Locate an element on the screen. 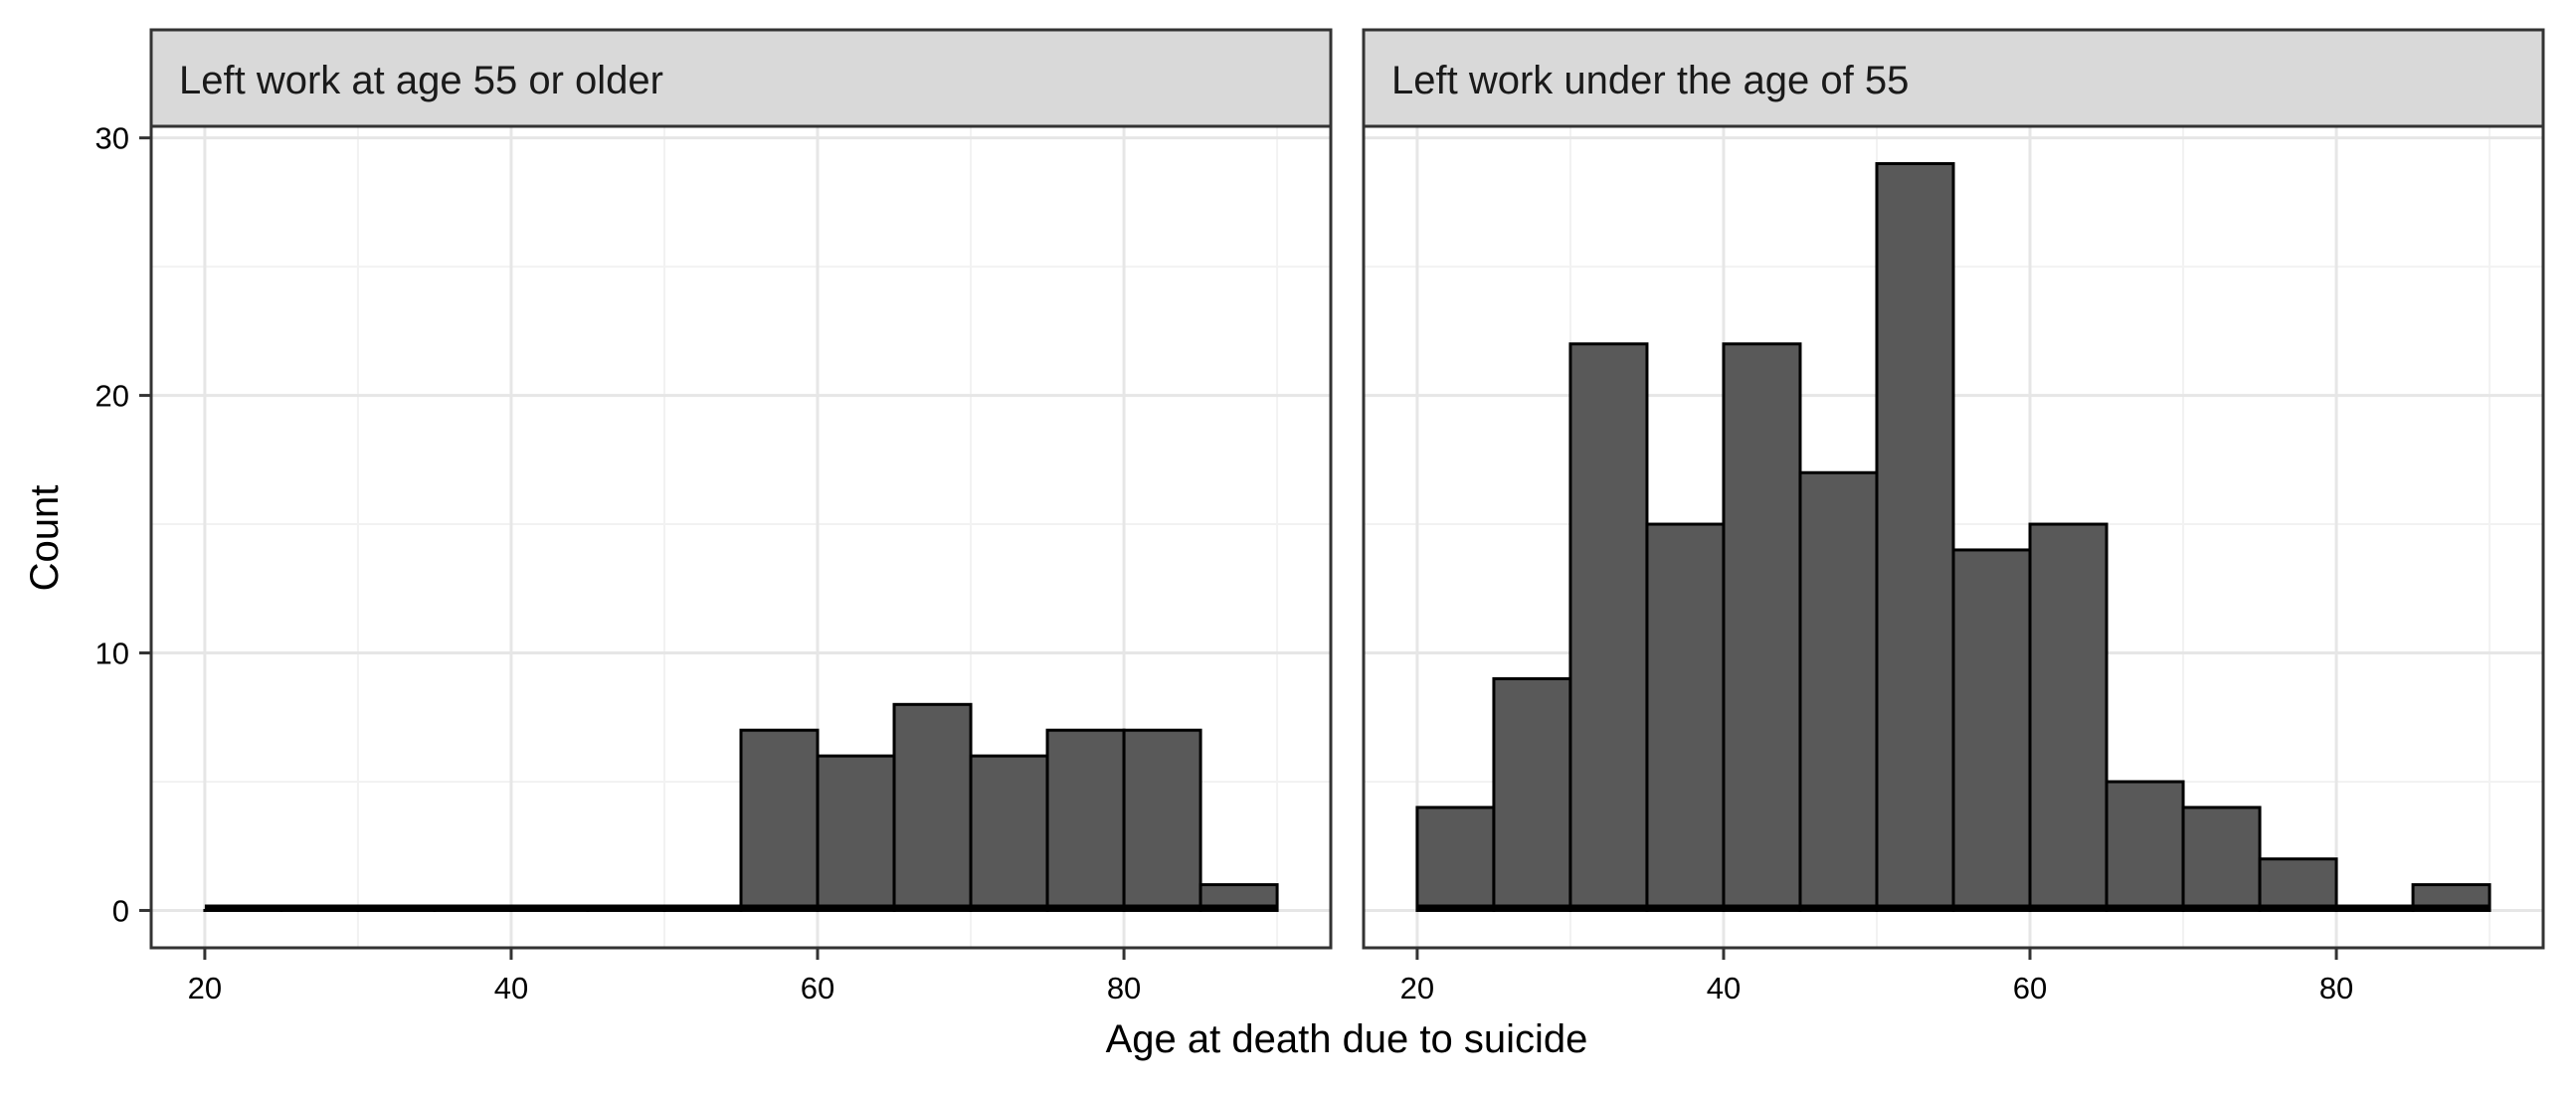 The width and height of the screenshot is (2576, 1094). x-axis-title: Age at death due to suicide is located at coordinates (1347, 1039).